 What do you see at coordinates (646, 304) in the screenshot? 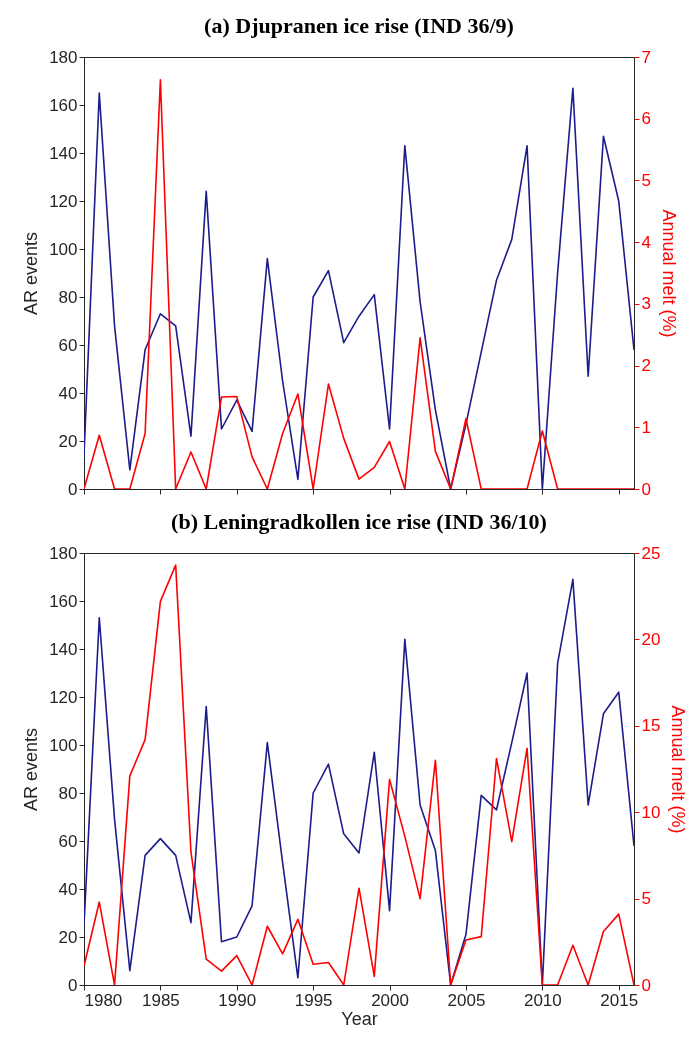
I see `y2-tick-label: 3` at bounding box center [646, 304].